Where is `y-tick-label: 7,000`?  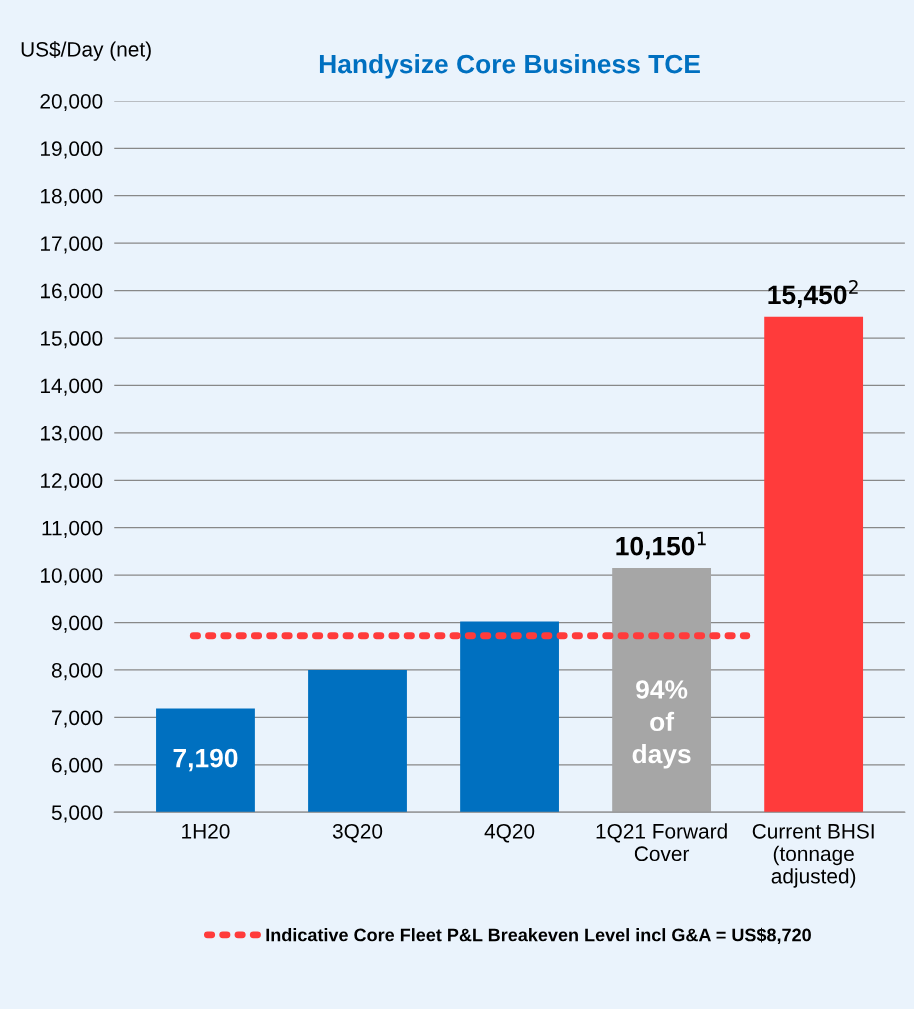 y-tick-label: 7,000 is located at coordinates (77, 719).